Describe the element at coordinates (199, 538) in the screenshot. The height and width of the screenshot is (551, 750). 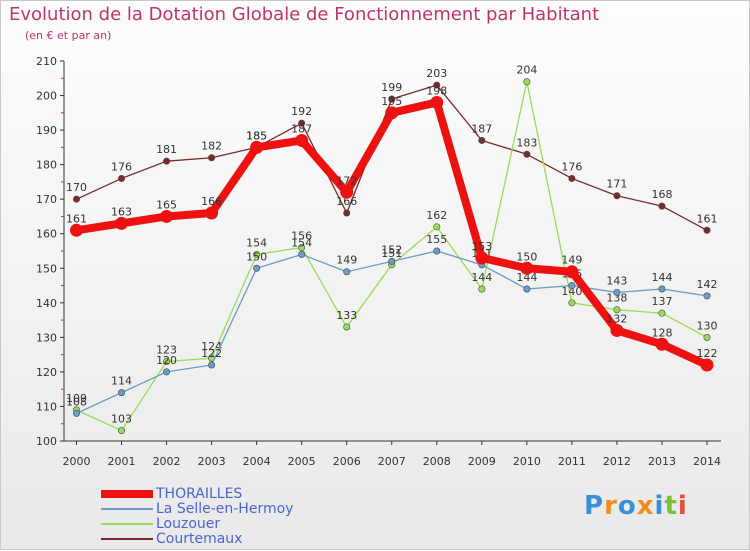
I see `legend-label: Courtemaux` at that location.